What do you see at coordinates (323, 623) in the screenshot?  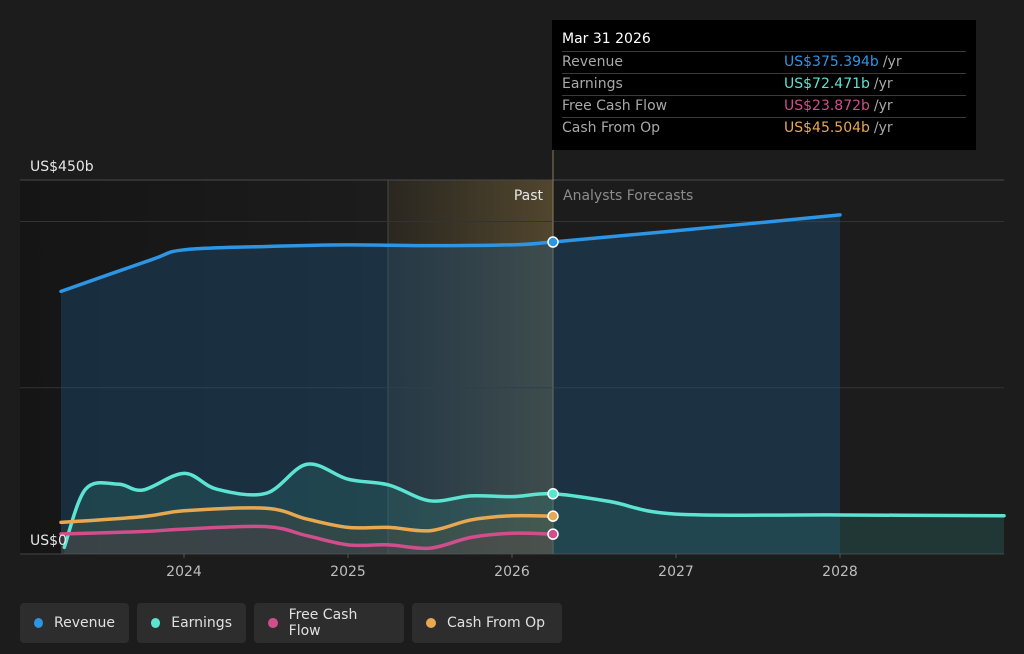 I see `legend-label: Free Cash Flow` at bounding box center [323, 623].